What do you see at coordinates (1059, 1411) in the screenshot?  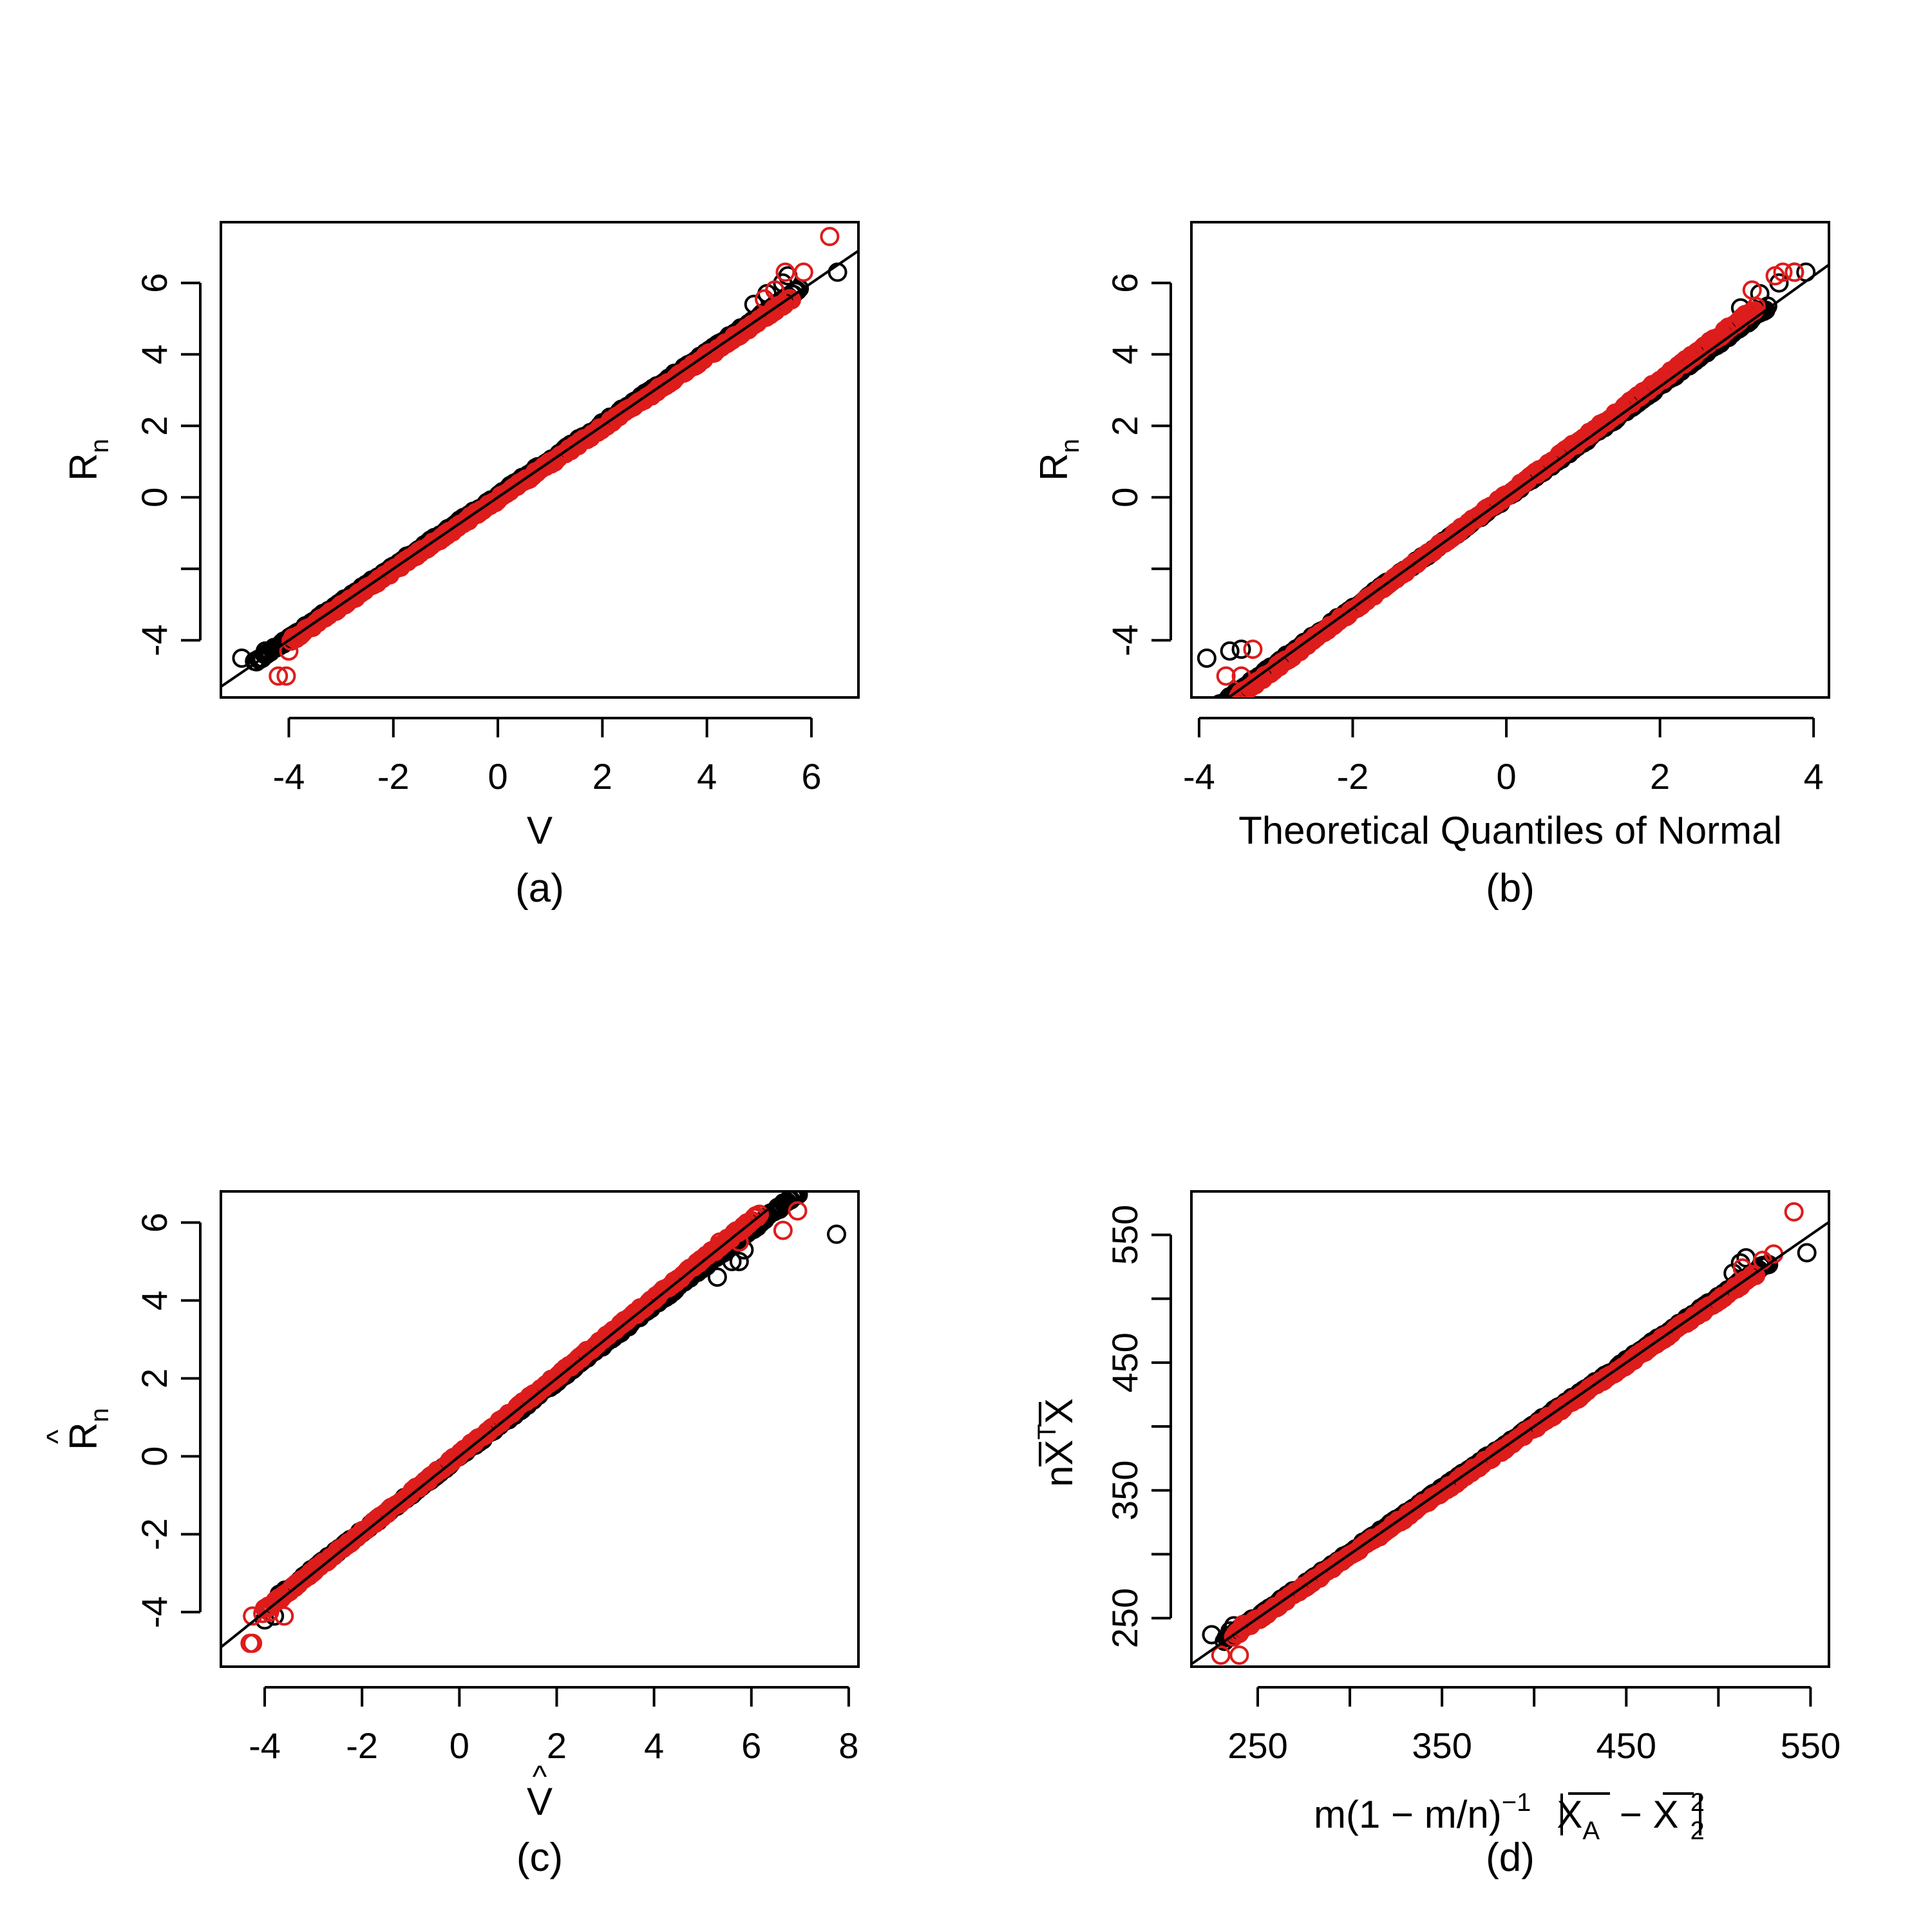 I see `panel-d-ylabel-x2: X` at bounding box center [1059, 1411].